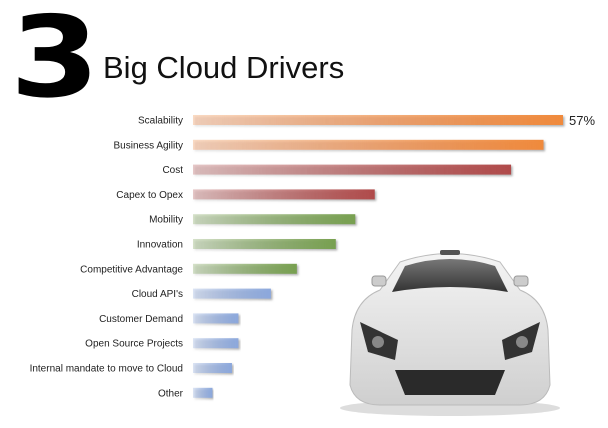  I want to click on category-label: Innovation, so click(160, 245).